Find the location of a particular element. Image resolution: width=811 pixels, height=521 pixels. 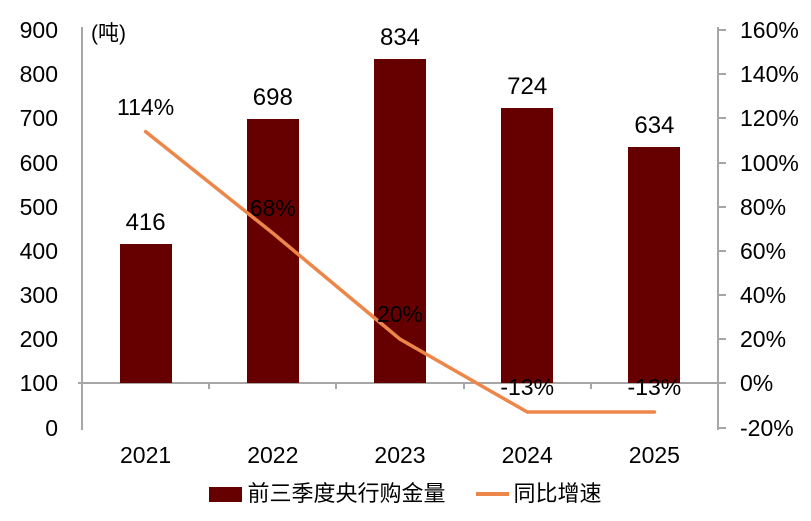

right-axis-tick-label: -20% is located at coordinates (767, 427).